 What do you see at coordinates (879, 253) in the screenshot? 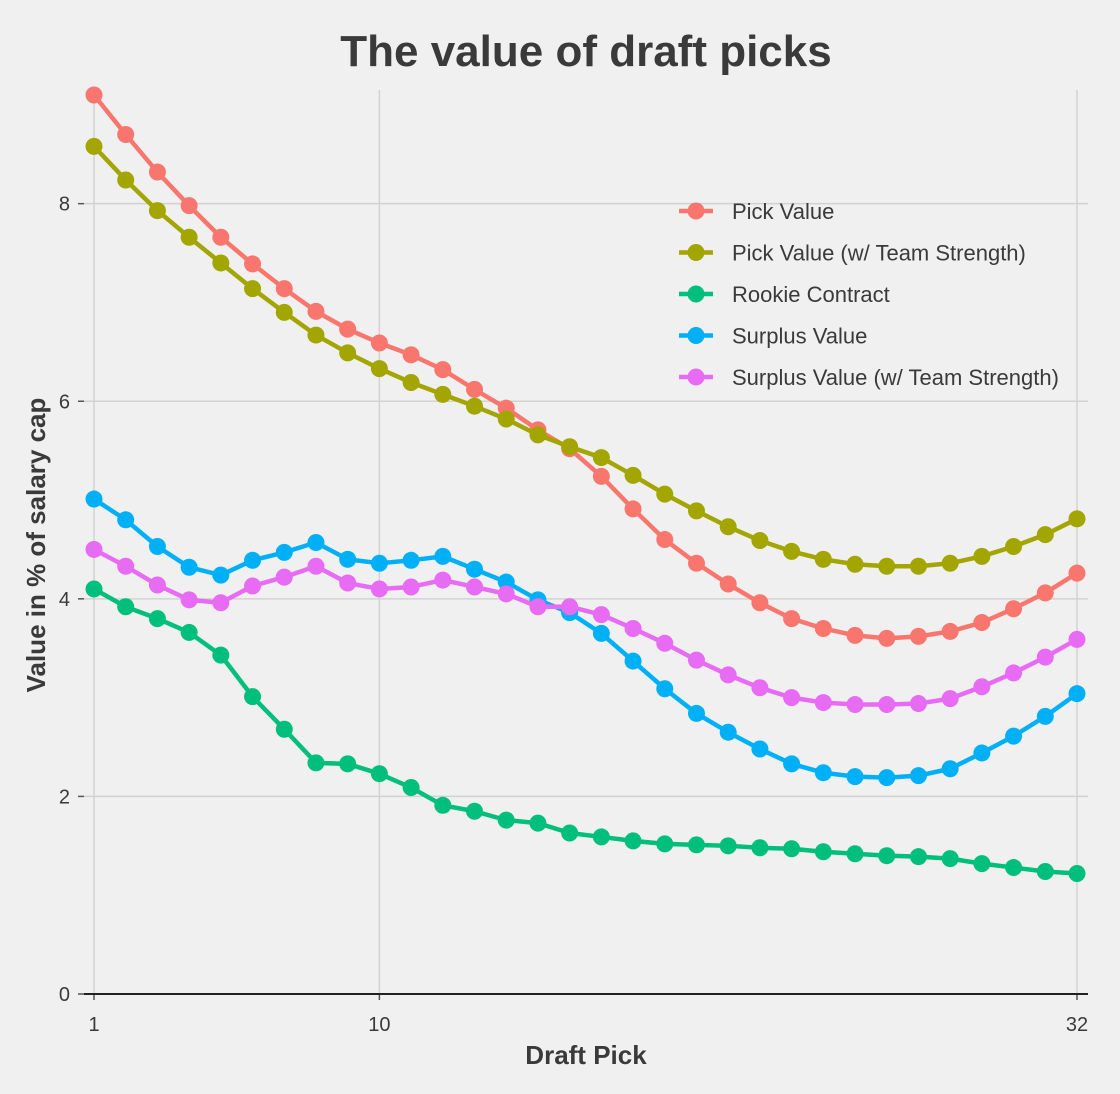
I see `legend-label: Pick Value (w/ Team Strength)` at bounding box center [879, 253].